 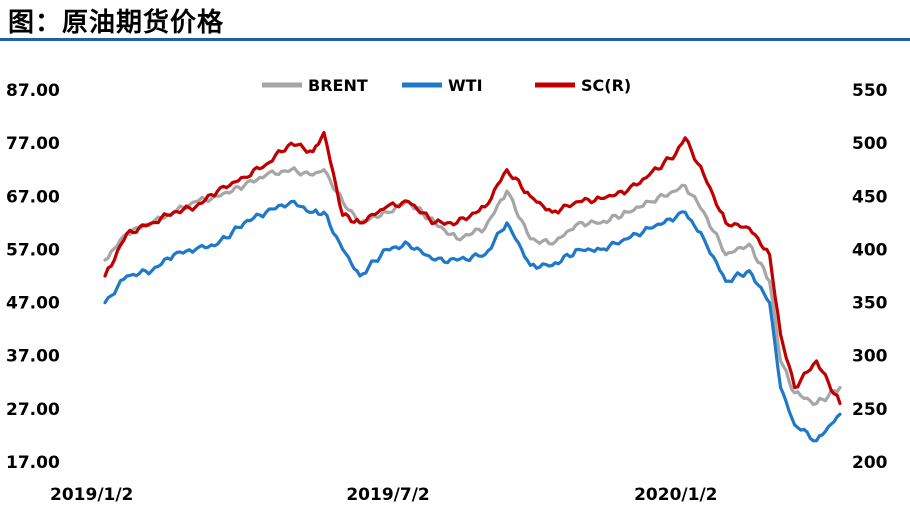 I want to click on right-tick-label: 500, so click(x=870, y=144).